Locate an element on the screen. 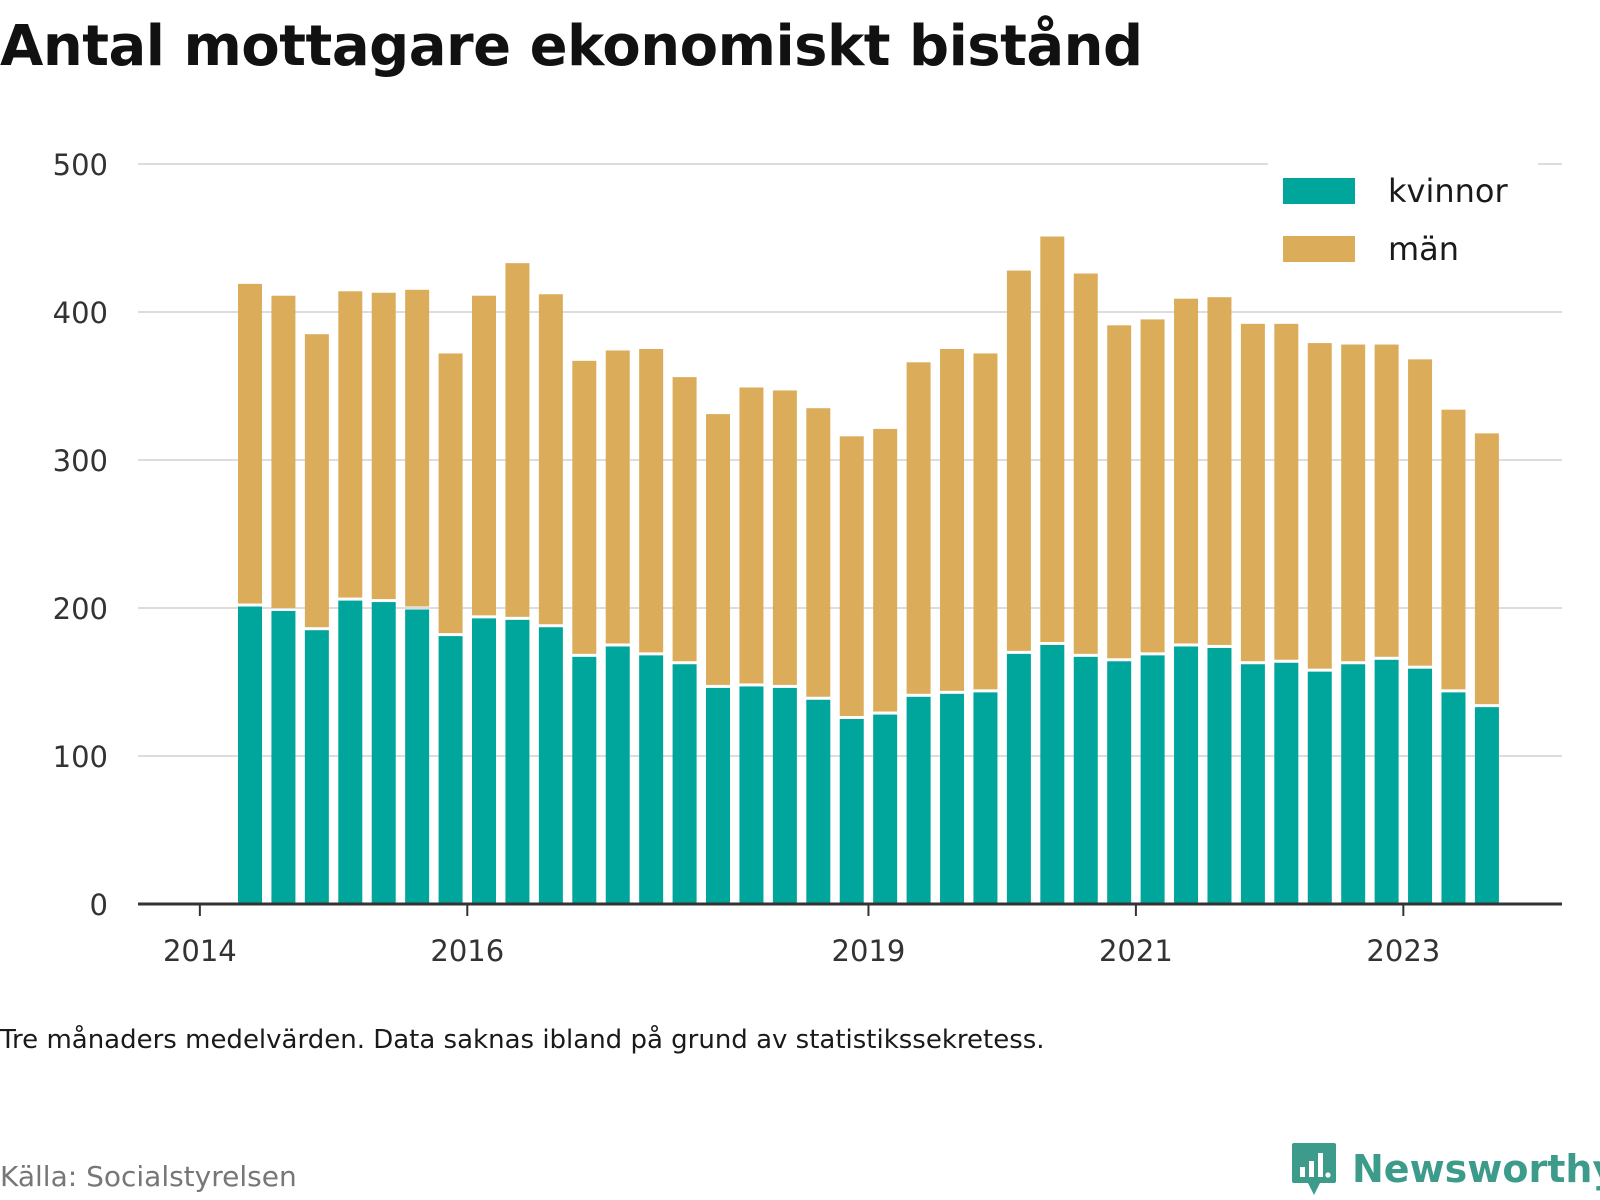 This screenshot has height=1200, width=1600. x-tick-label: 2016 is located at coordinates (467, 951).